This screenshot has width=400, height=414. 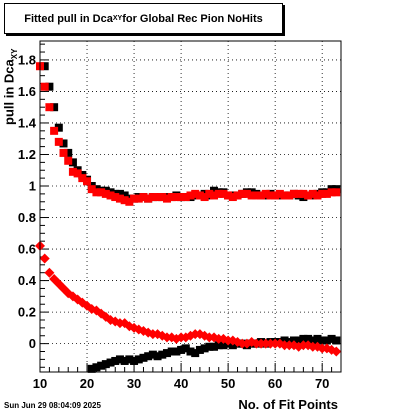 I want to click on y-tick-label: 0.6, so click(x=27, y=249).